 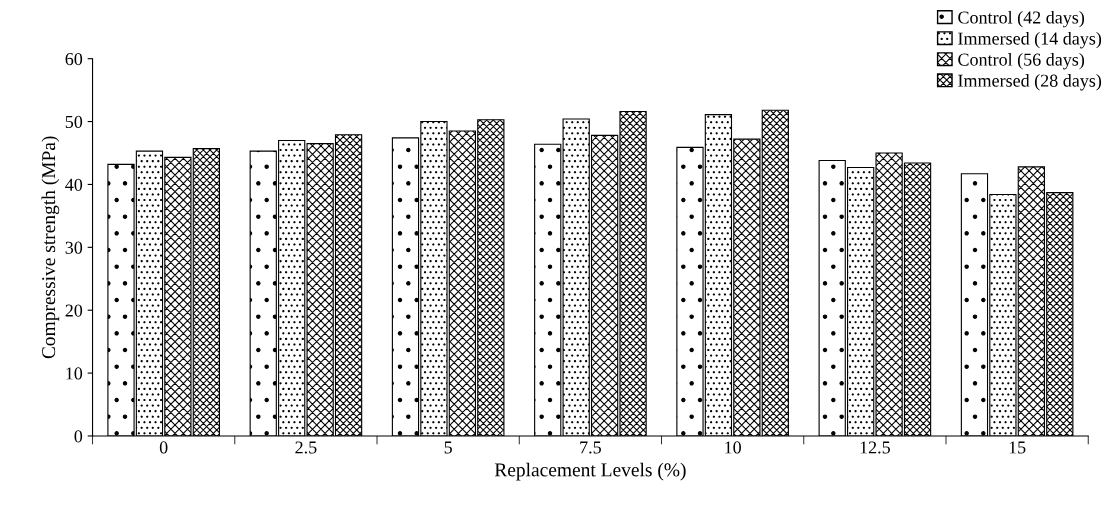 I want to click on y-axis-title: Compressive strength (MPa), so click(x=50, y=247).